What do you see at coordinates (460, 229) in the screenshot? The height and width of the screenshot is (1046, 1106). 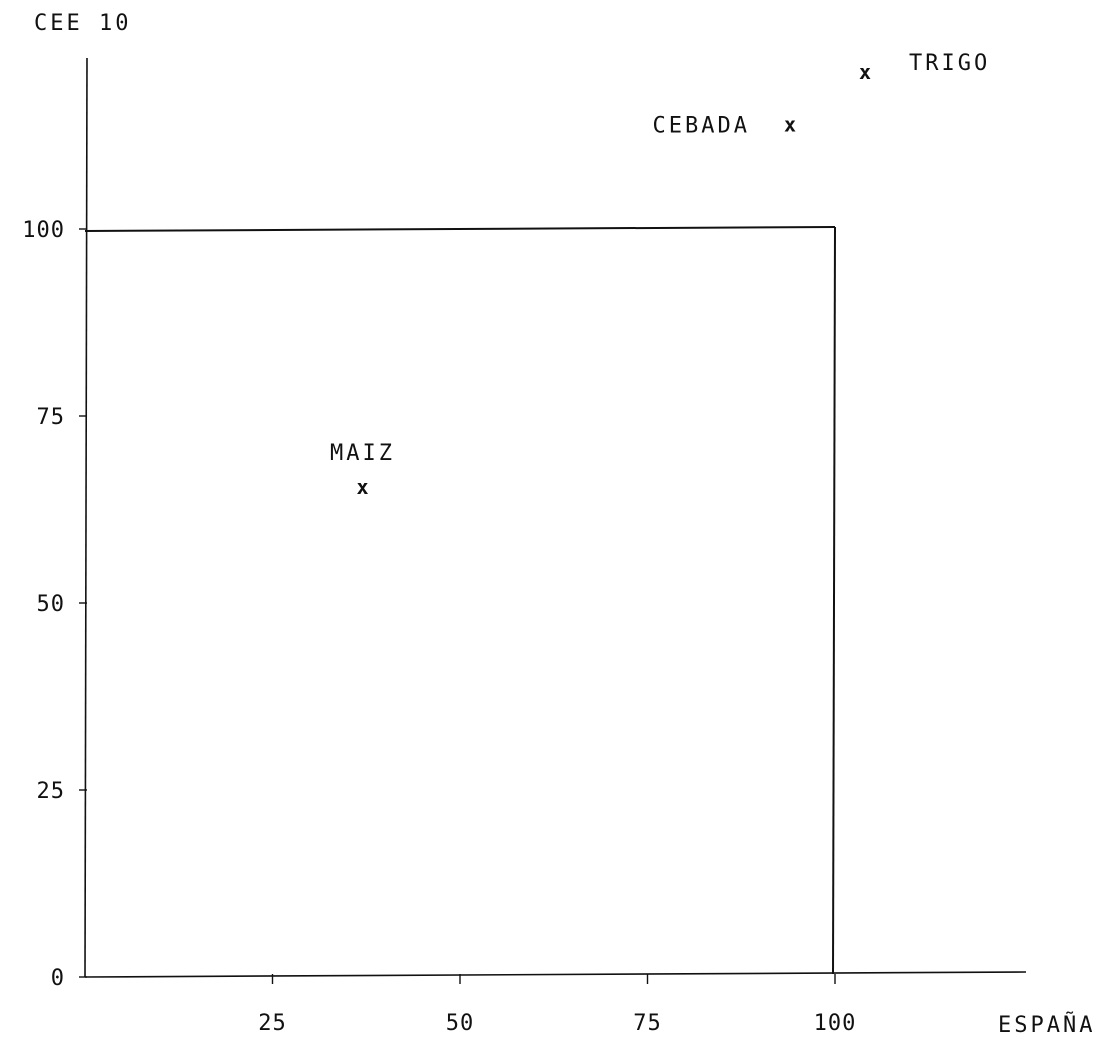 I see `reference-box-top` at bounding box center [460, 229].